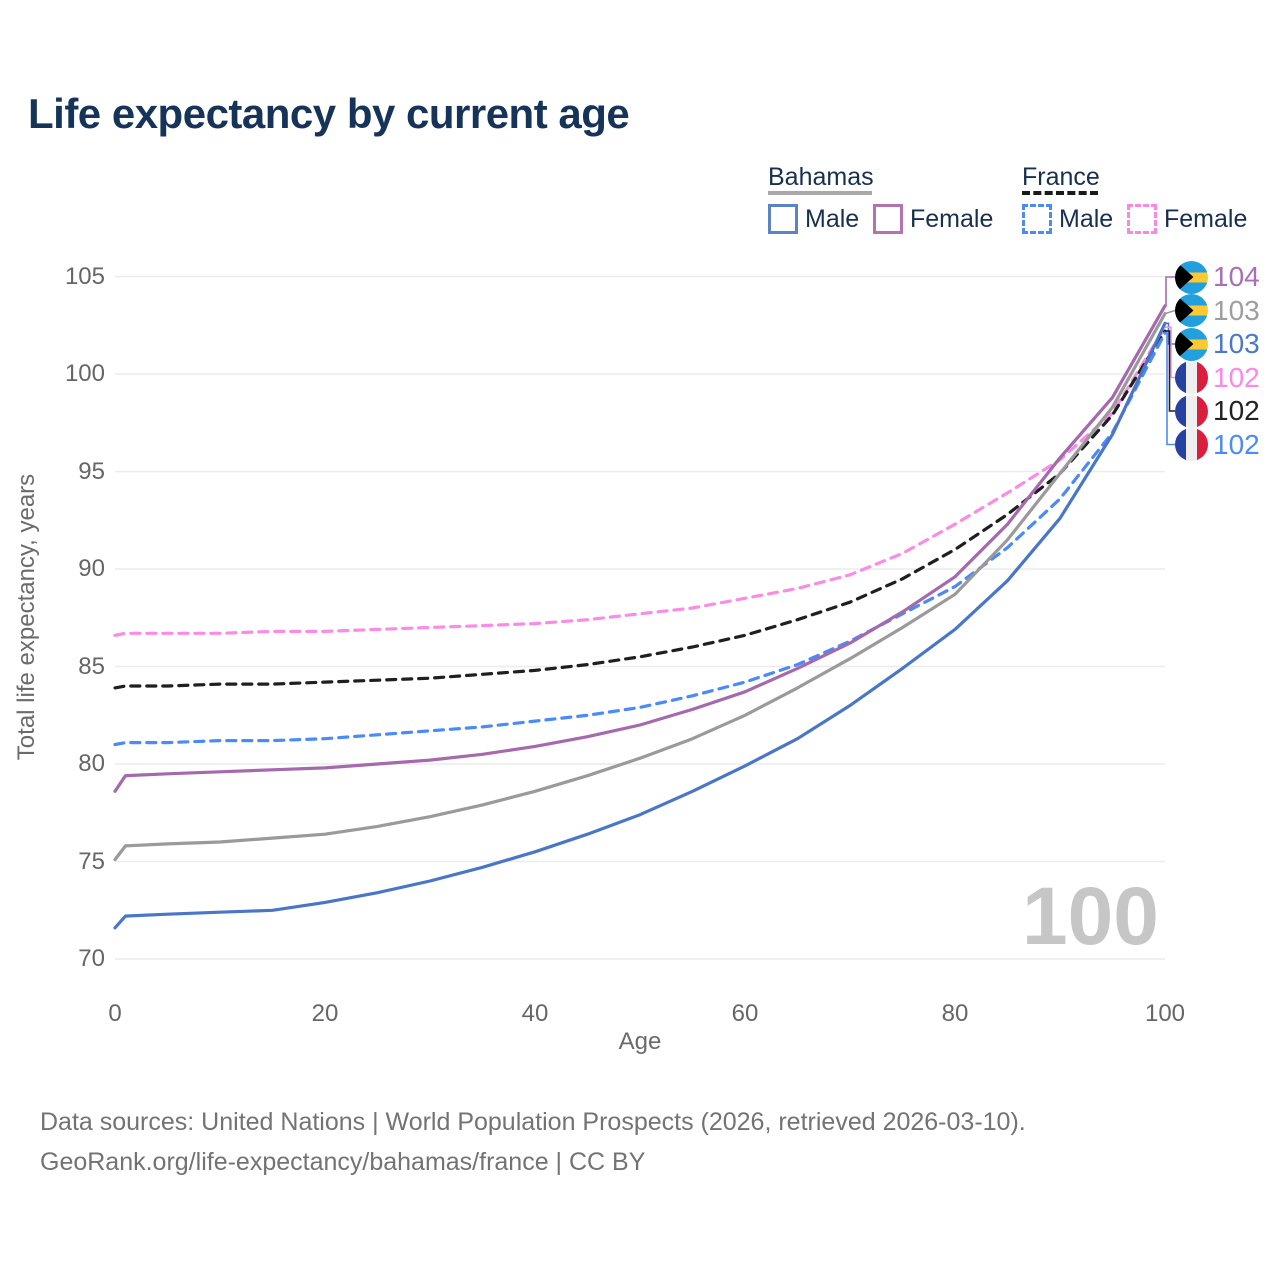  What do you see at coordinates (1037, 219) in the screenshot?
I see `france-male-checkbox-icon` at bounding box center [1037, 219].